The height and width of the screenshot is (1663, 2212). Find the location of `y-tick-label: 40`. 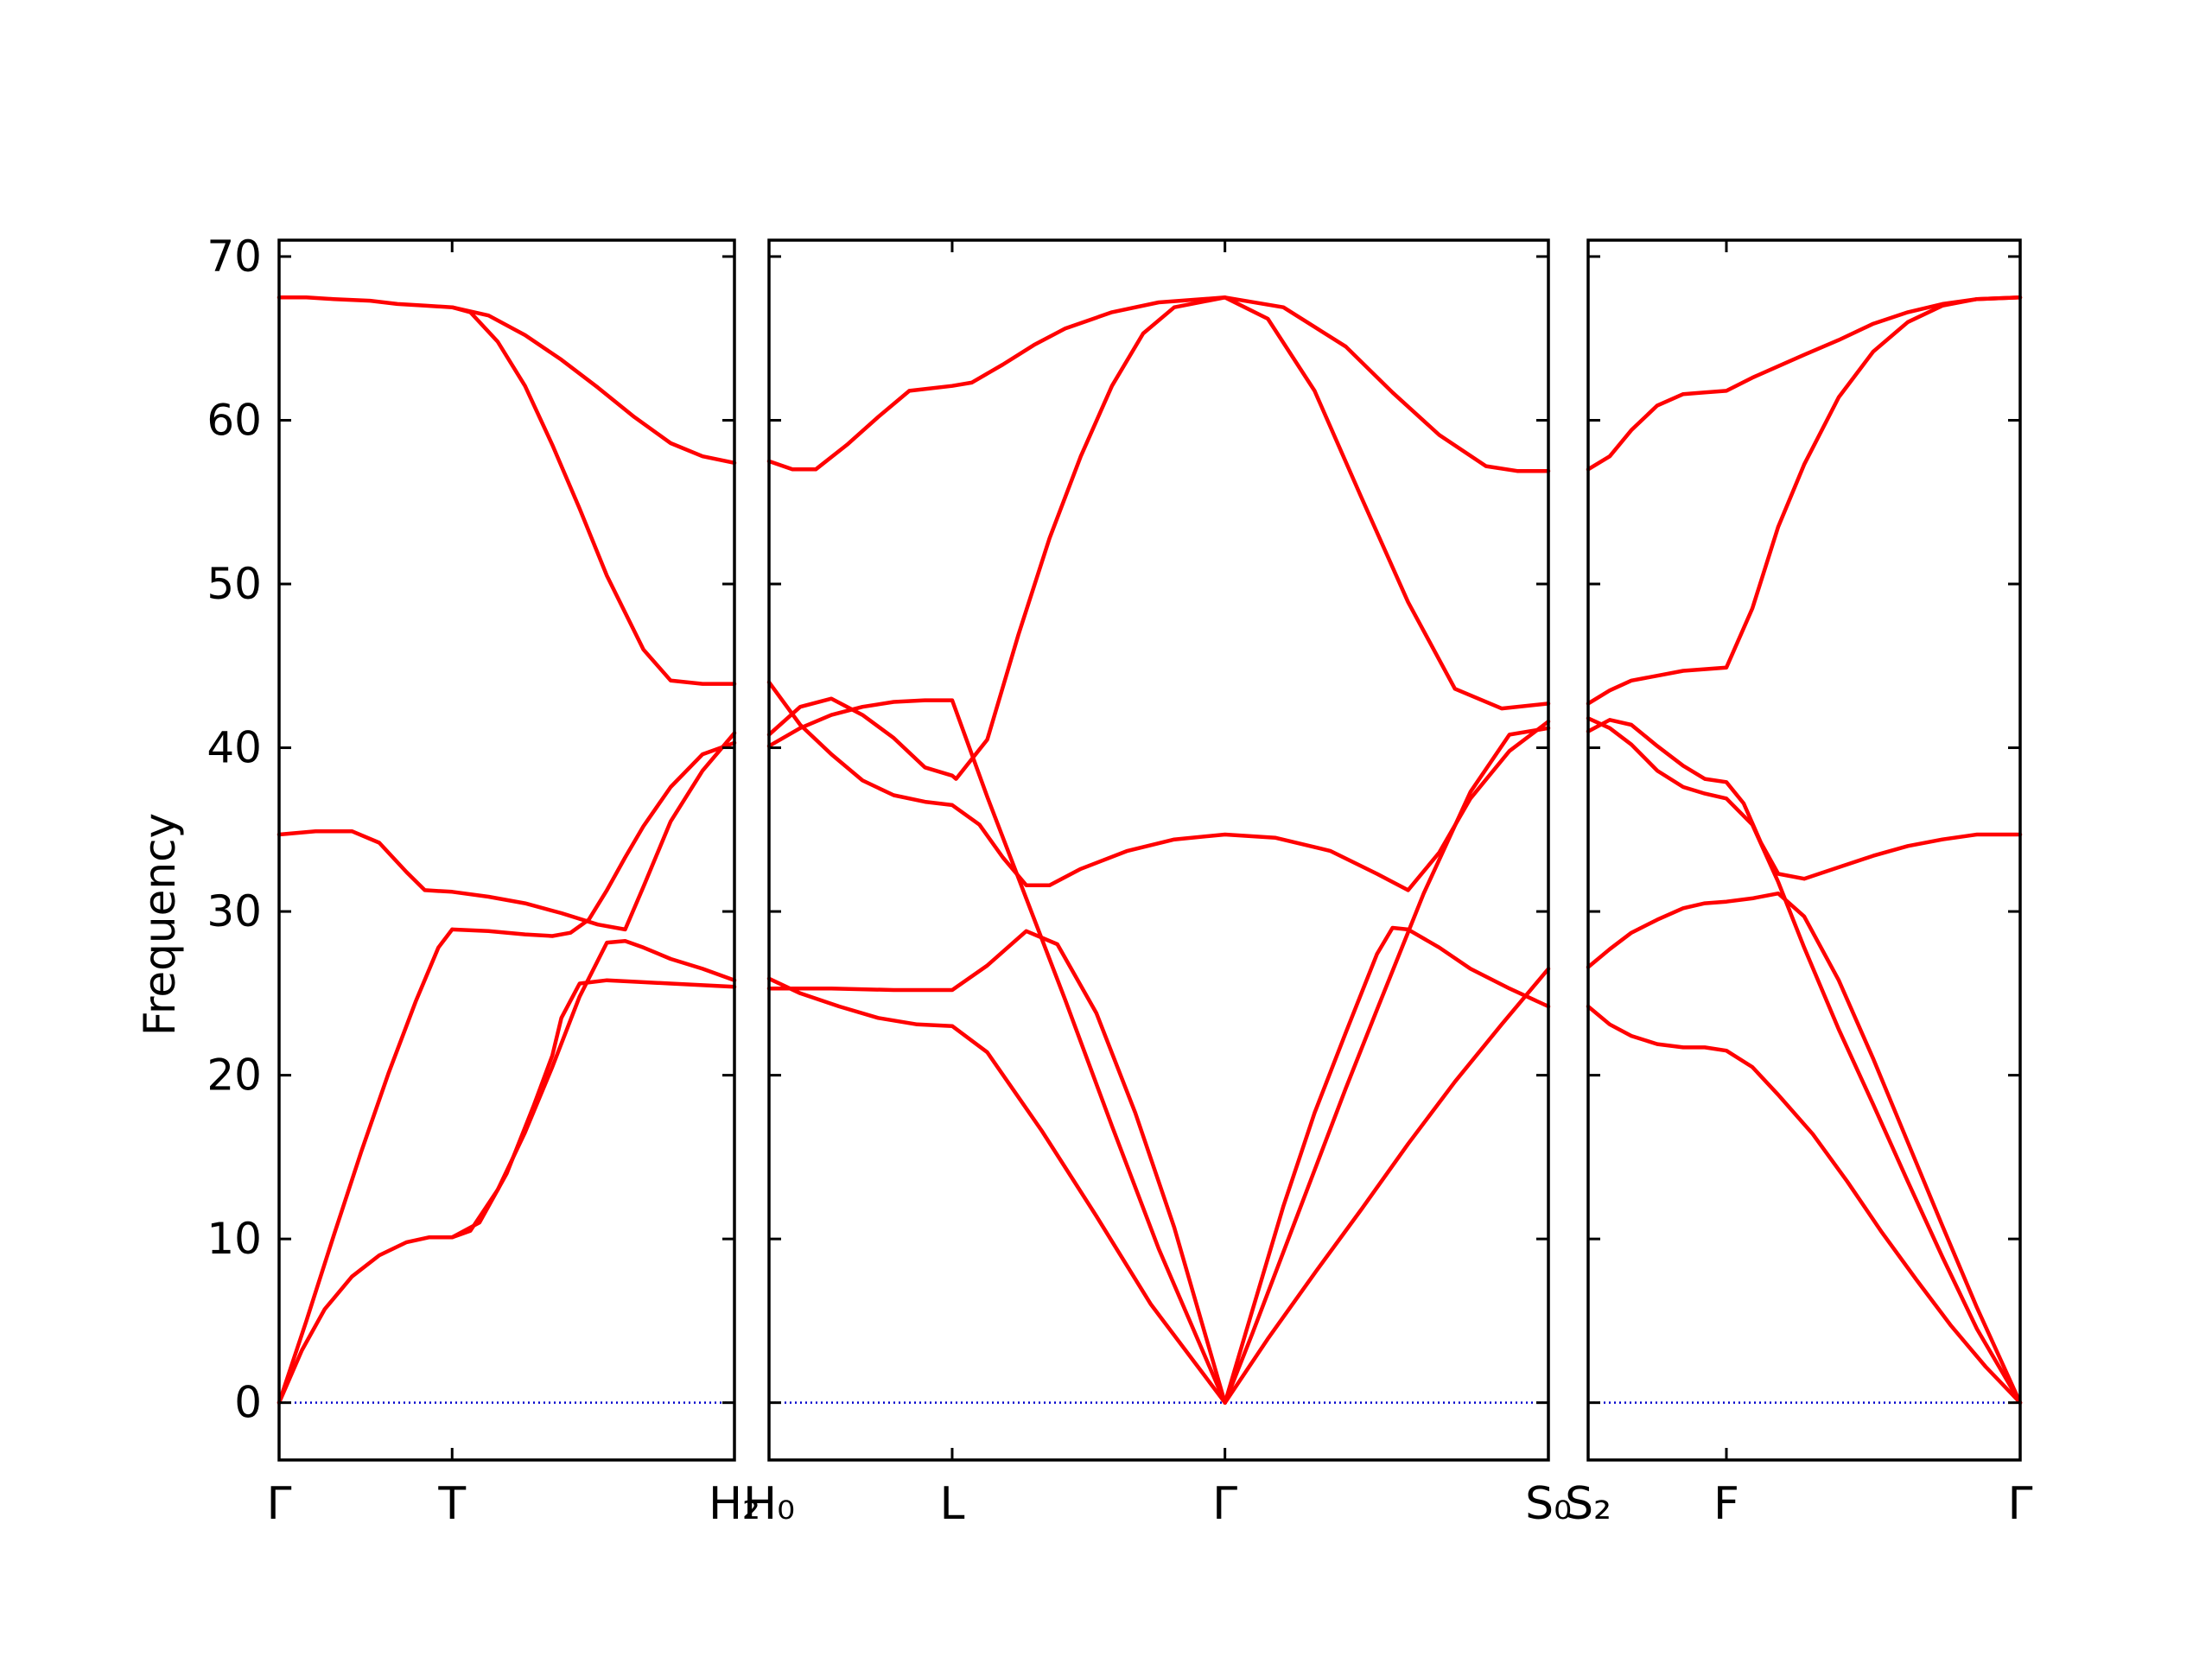

y-tick-label: 40 is located at coordinates (234, 748).